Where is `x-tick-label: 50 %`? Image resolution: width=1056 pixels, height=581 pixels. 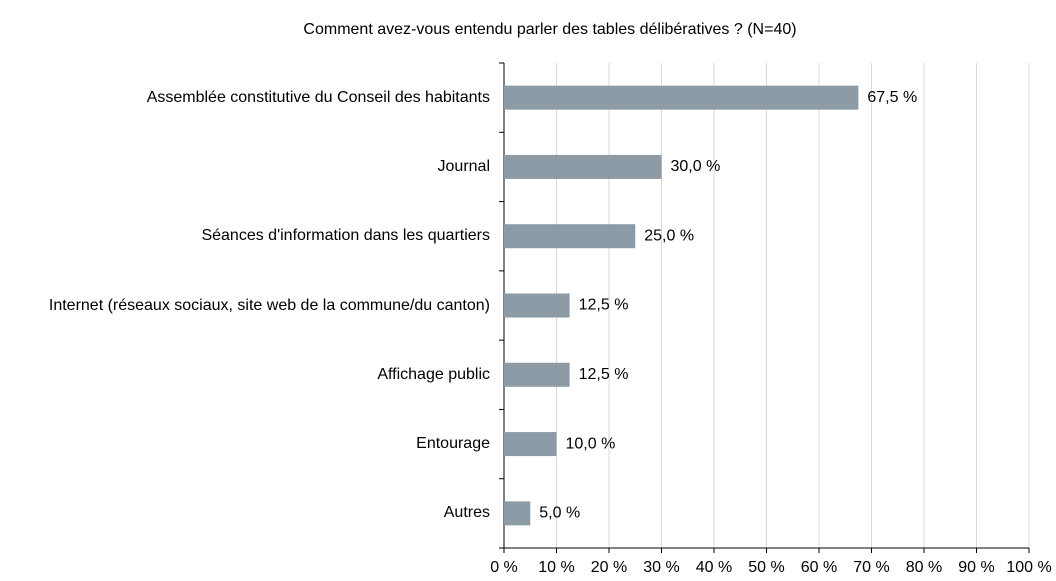
x-tick-label: 50 % is located at coordinates (766, 567).